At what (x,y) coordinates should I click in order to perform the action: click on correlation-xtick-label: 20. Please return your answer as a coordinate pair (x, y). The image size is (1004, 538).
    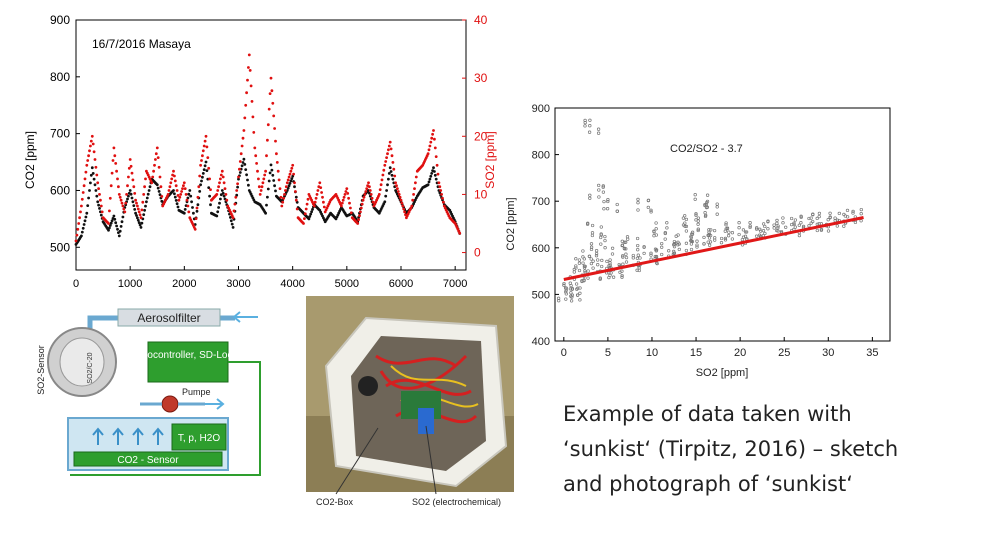
    Looking at the image, I should click on (740, 353).